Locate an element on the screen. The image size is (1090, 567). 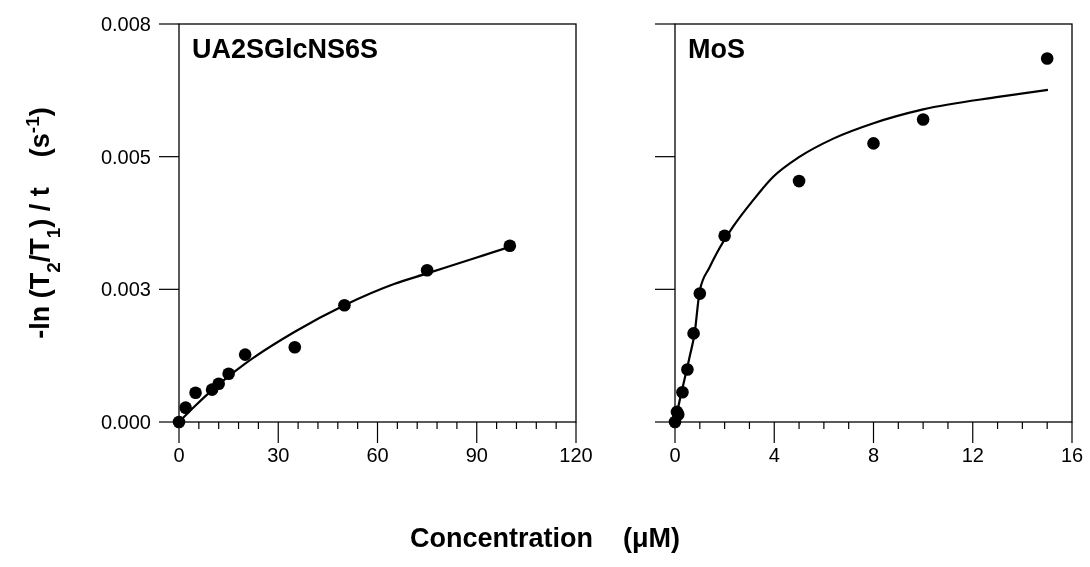
y-tick-label: 0.005 is located at coordinates (125, 156).